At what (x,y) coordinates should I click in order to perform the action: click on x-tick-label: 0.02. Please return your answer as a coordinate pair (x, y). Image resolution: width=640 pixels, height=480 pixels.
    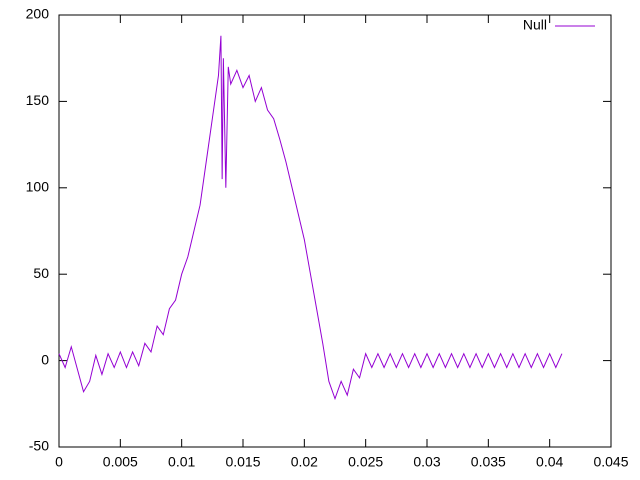
    Looking at the image, I should click on (304, 462).